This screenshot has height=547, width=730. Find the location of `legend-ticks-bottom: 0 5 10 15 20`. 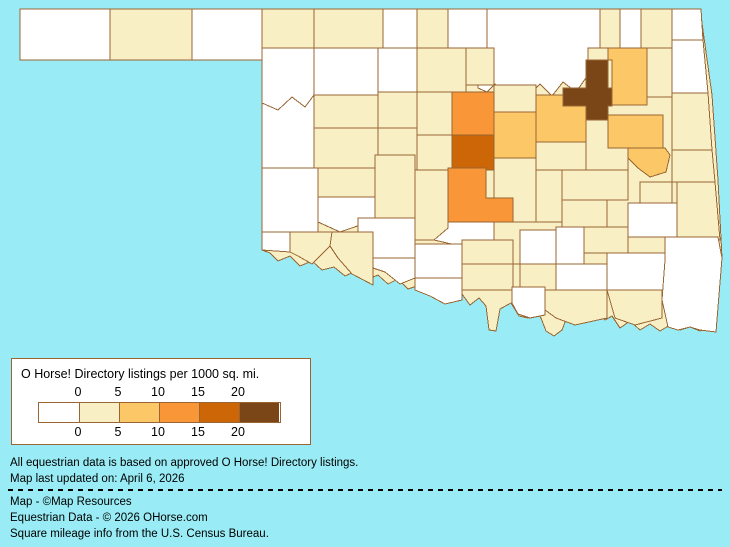

legend-ticks-bottom: 0 5 10 15 20 is located at coordinates (161, 432).